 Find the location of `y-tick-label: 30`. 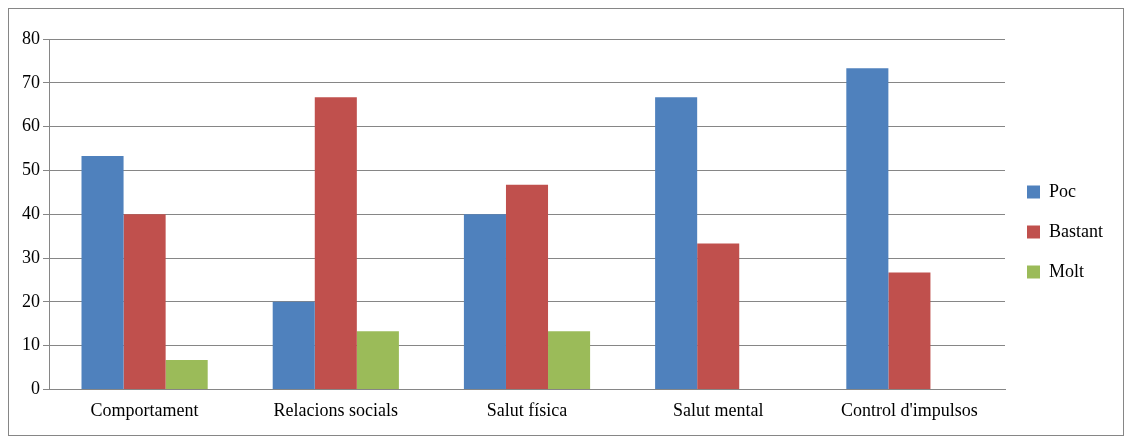

y-tick-label: 30 is located at coordinates (31, 256).